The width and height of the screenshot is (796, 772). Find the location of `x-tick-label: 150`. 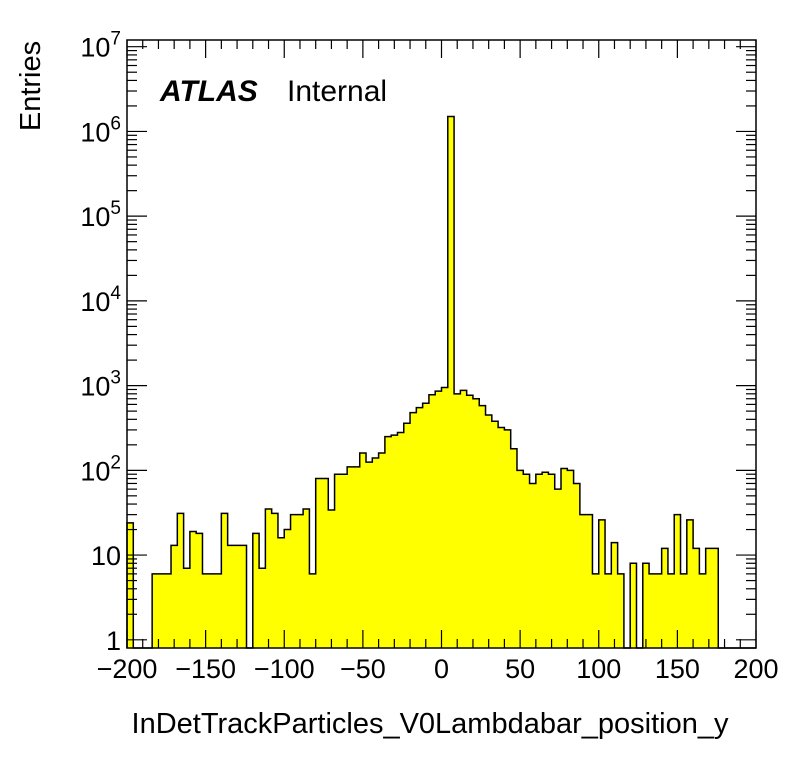

x-tick-label: 150 is located at coordinates (677, 669).